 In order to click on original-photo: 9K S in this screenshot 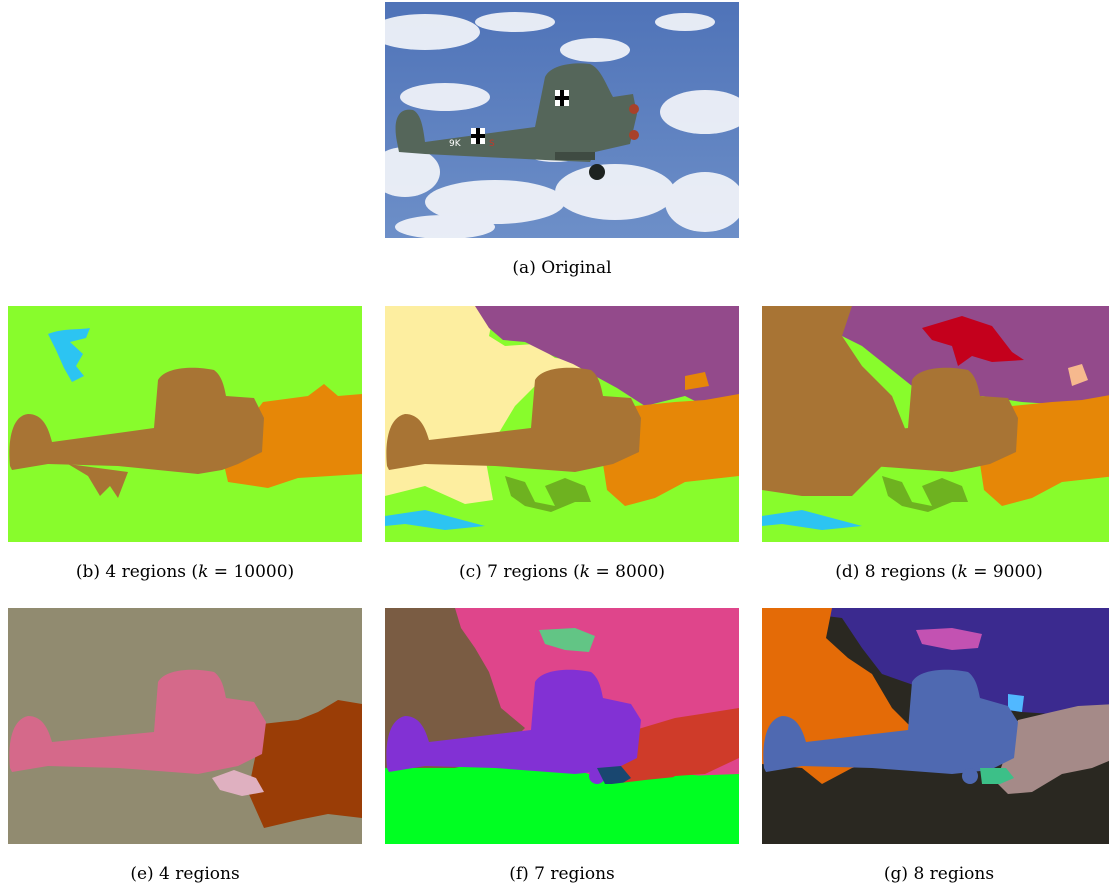, I will do `click(562, 120)`.